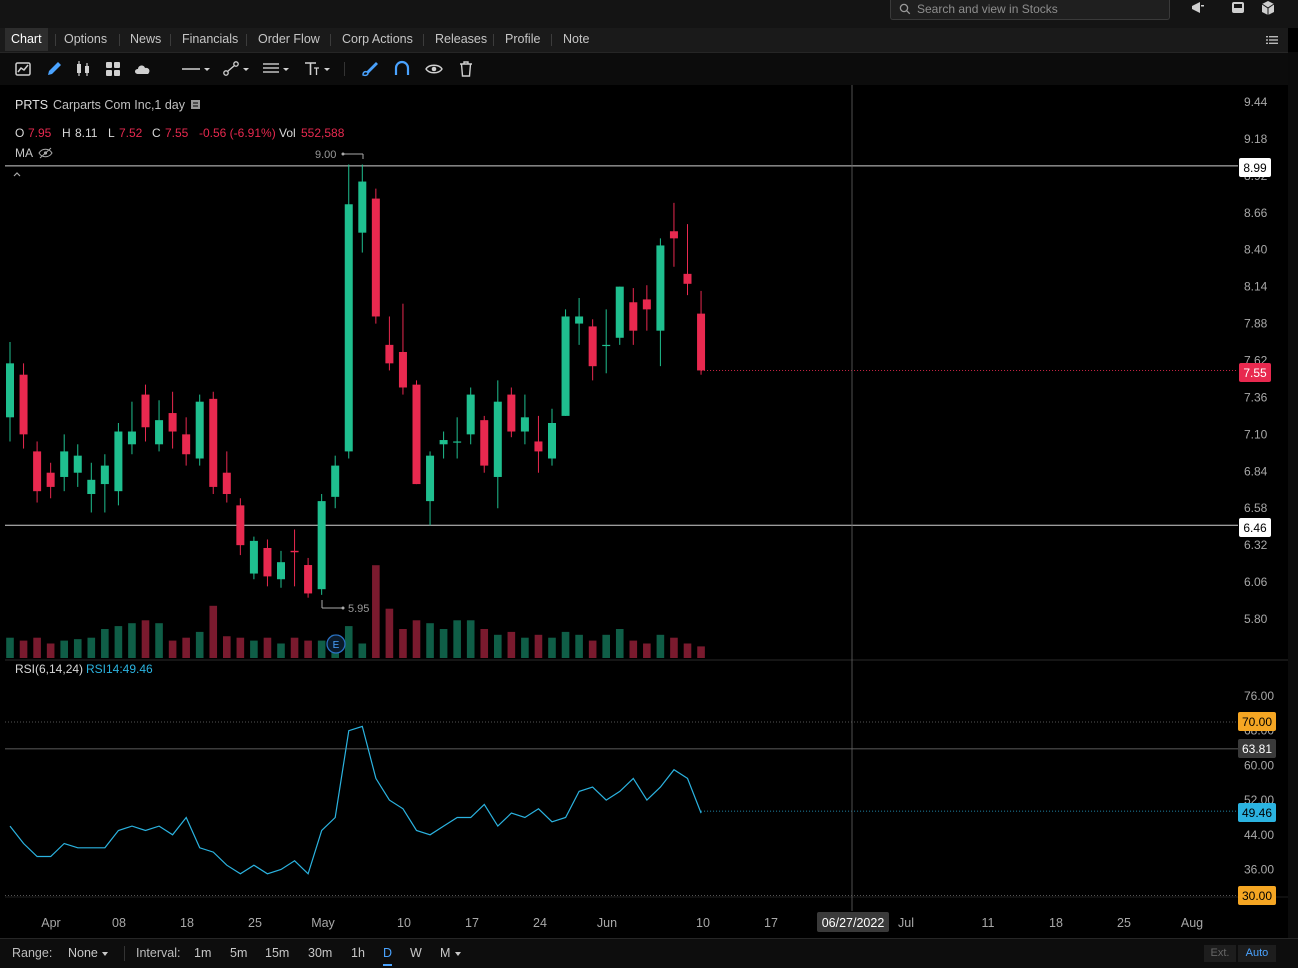 The image size is (1298, 968). I want to click on rsi-crosshair-badge: 63.81, so click(1257, 748).